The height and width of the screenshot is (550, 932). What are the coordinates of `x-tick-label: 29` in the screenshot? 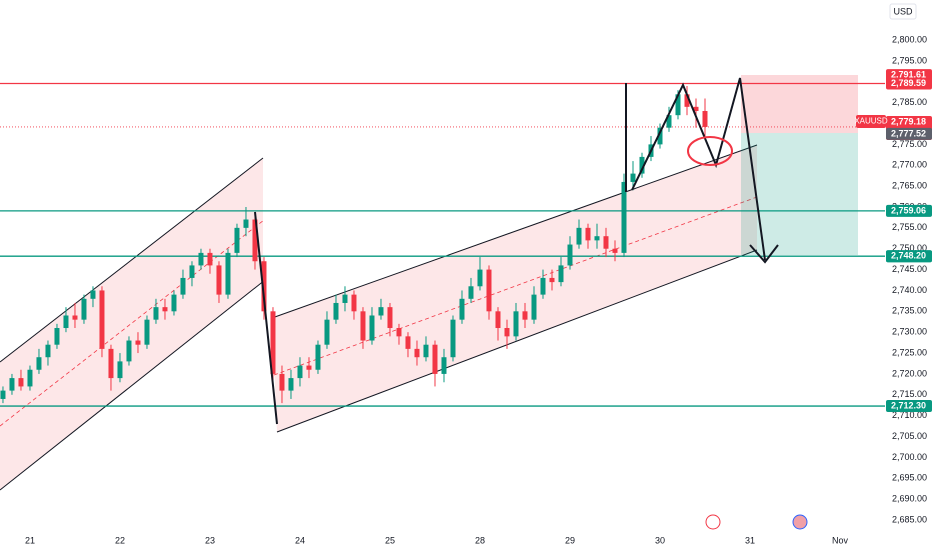 It's located at (570, 540).